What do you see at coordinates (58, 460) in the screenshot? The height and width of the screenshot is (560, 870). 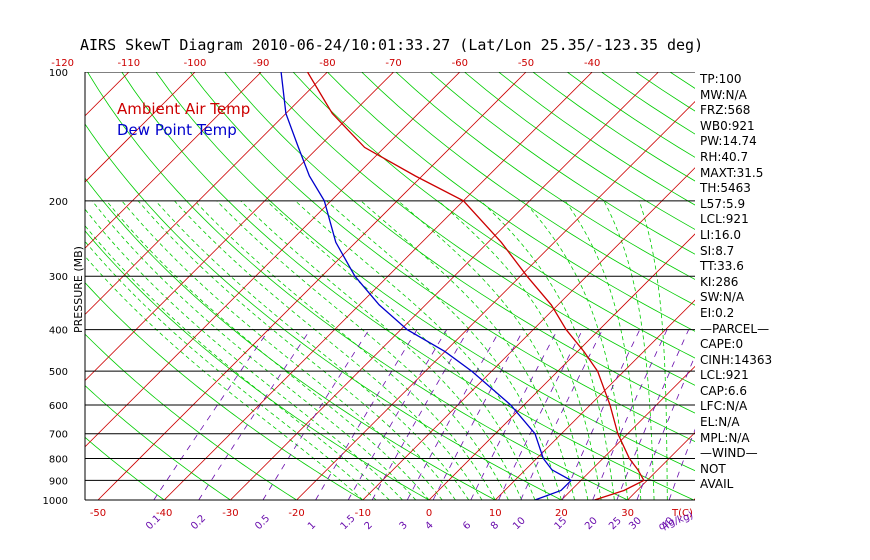 I see `y-tick-label: 800` at bounding box center [58, 460].